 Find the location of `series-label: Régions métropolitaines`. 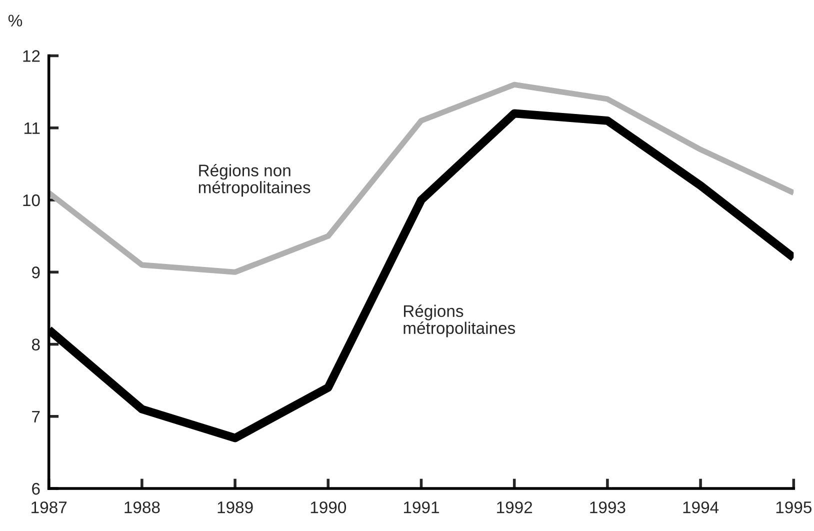

series-label: Régions métropolitaines is located at coordinates (460, 321).